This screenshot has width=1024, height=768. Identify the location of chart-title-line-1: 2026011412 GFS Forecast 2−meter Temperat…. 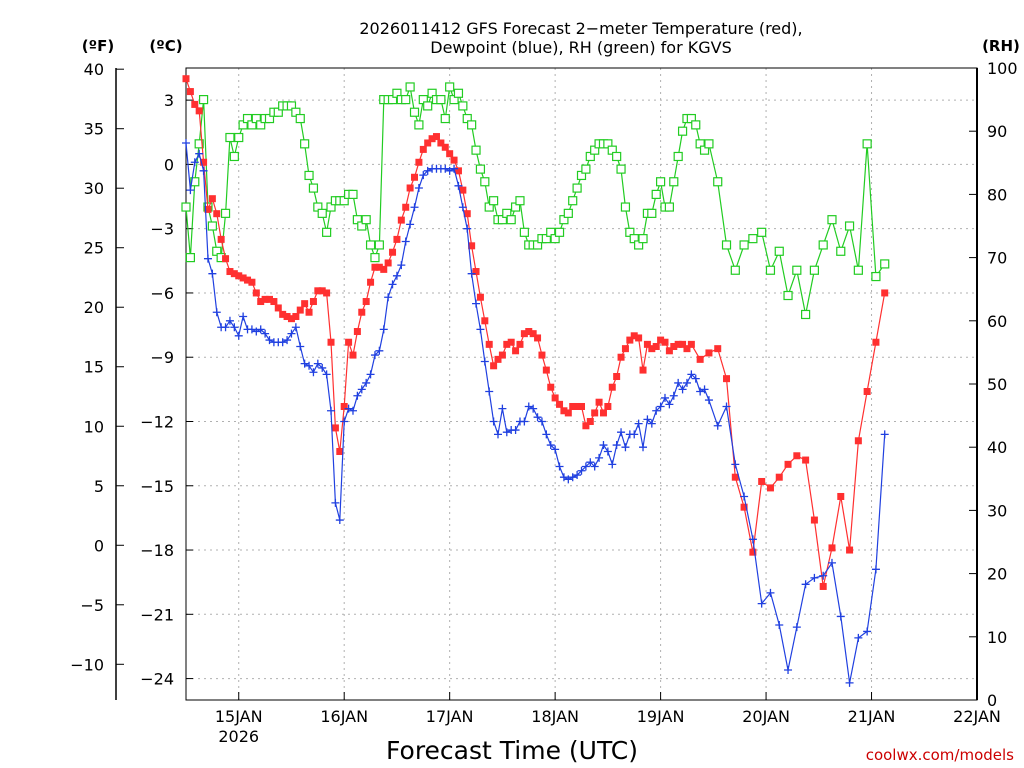
(580, 28).